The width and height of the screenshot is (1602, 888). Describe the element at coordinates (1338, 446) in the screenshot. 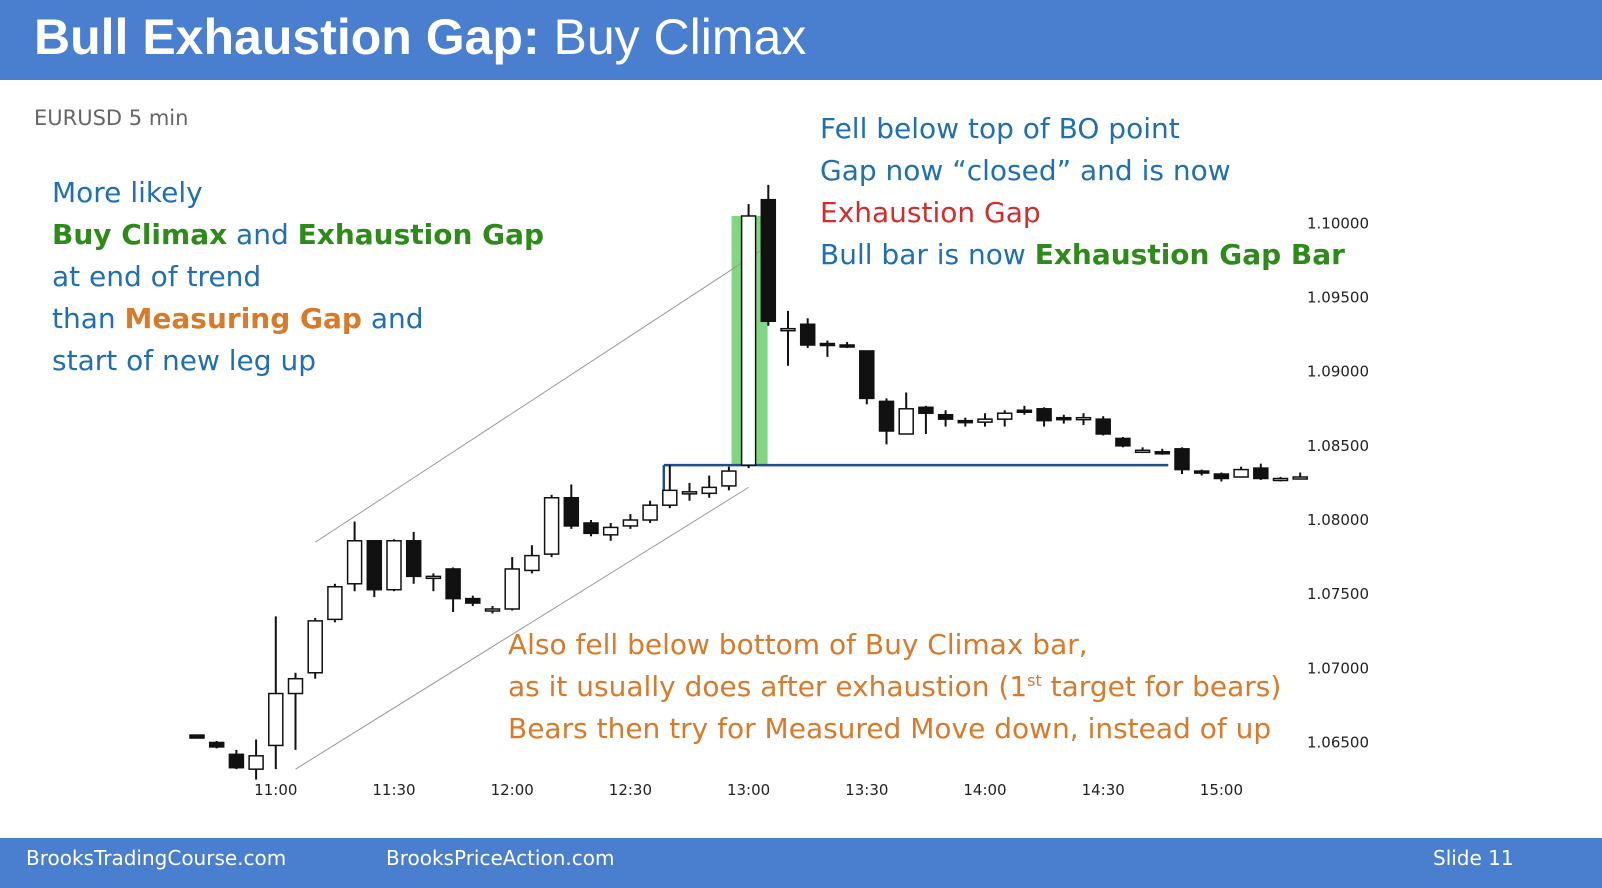

I see `y-tick-label: 1.08500` at that location.